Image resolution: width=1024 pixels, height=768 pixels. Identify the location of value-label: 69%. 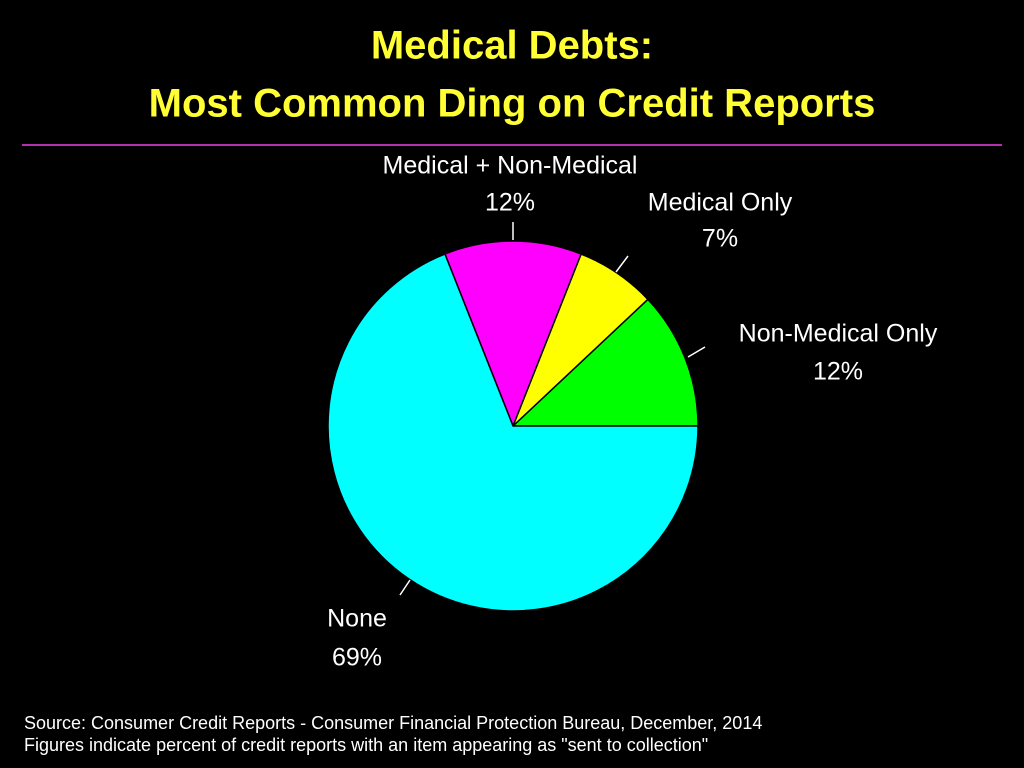
(357, 658).